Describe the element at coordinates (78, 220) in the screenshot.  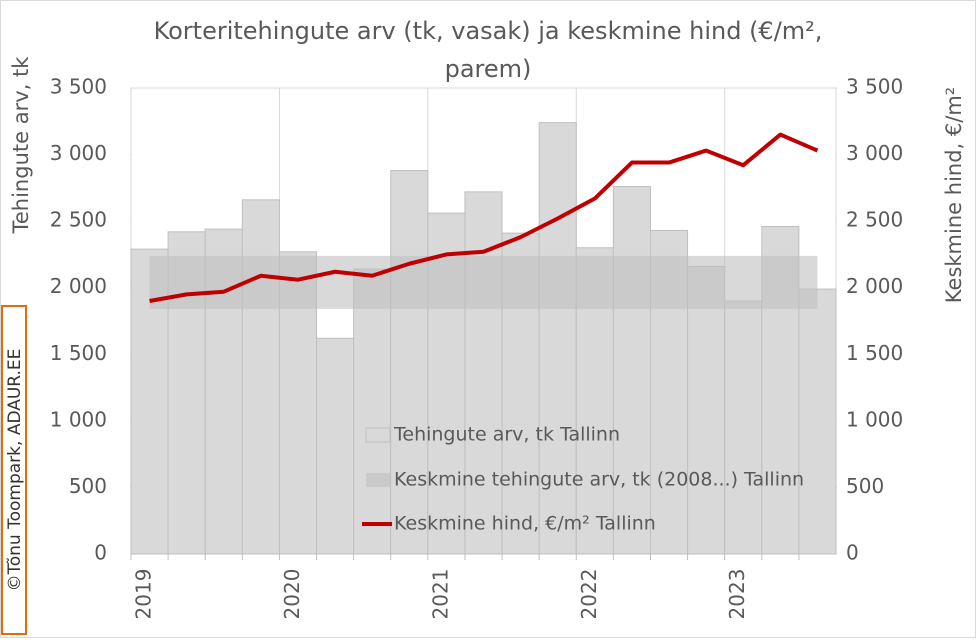
I see `y-tick-label: 2 500` at that location.